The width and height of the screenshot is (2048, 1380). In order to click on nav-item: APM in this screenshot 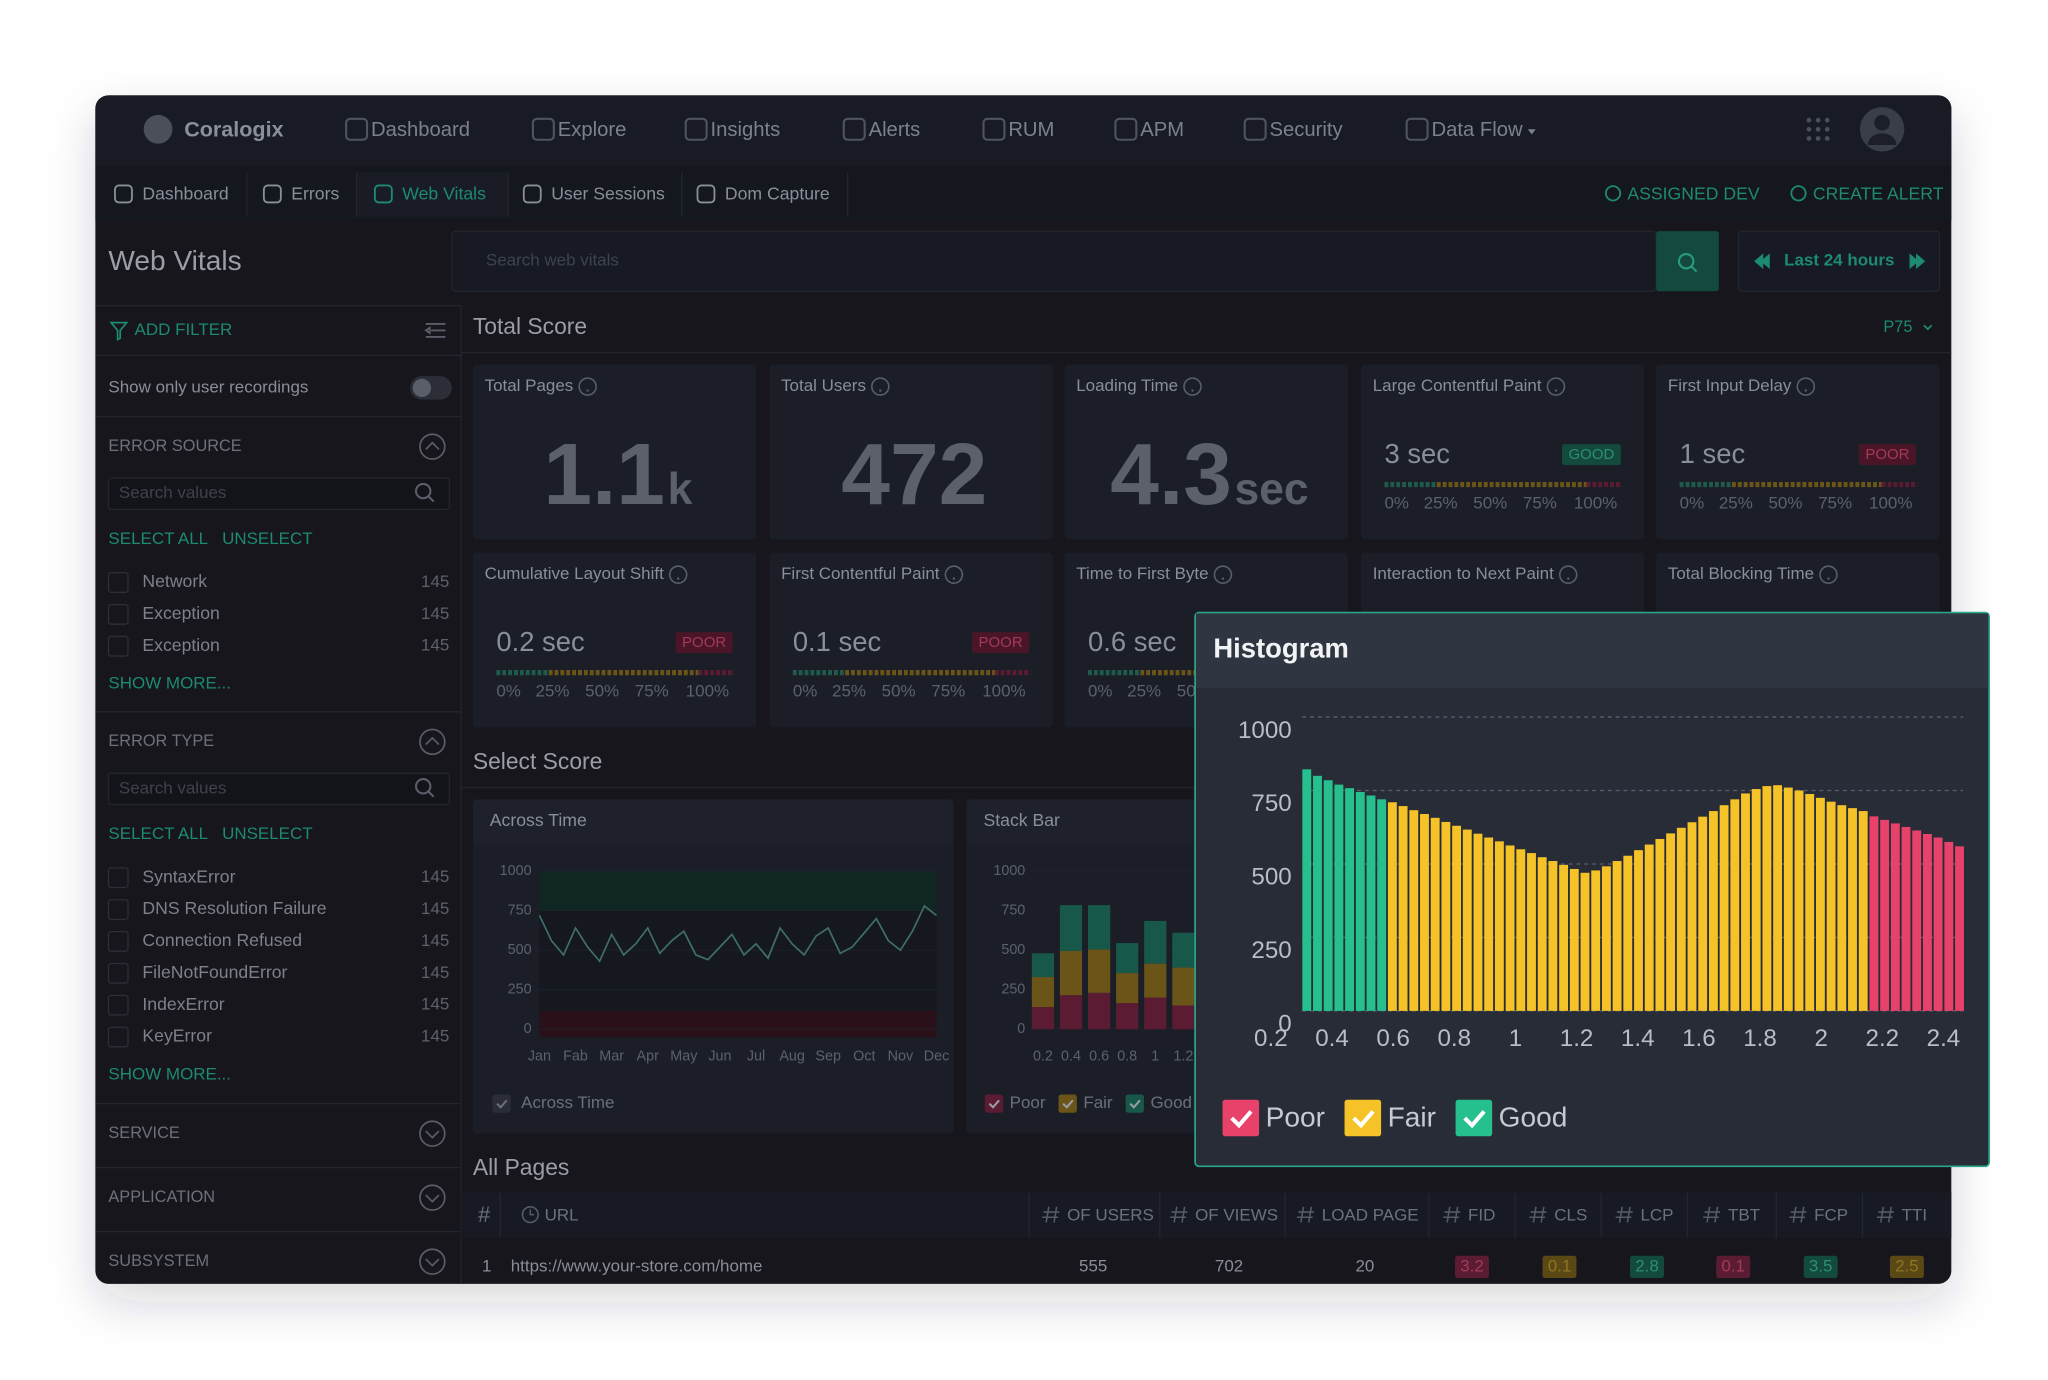, I will do `click(1162, 130)`.